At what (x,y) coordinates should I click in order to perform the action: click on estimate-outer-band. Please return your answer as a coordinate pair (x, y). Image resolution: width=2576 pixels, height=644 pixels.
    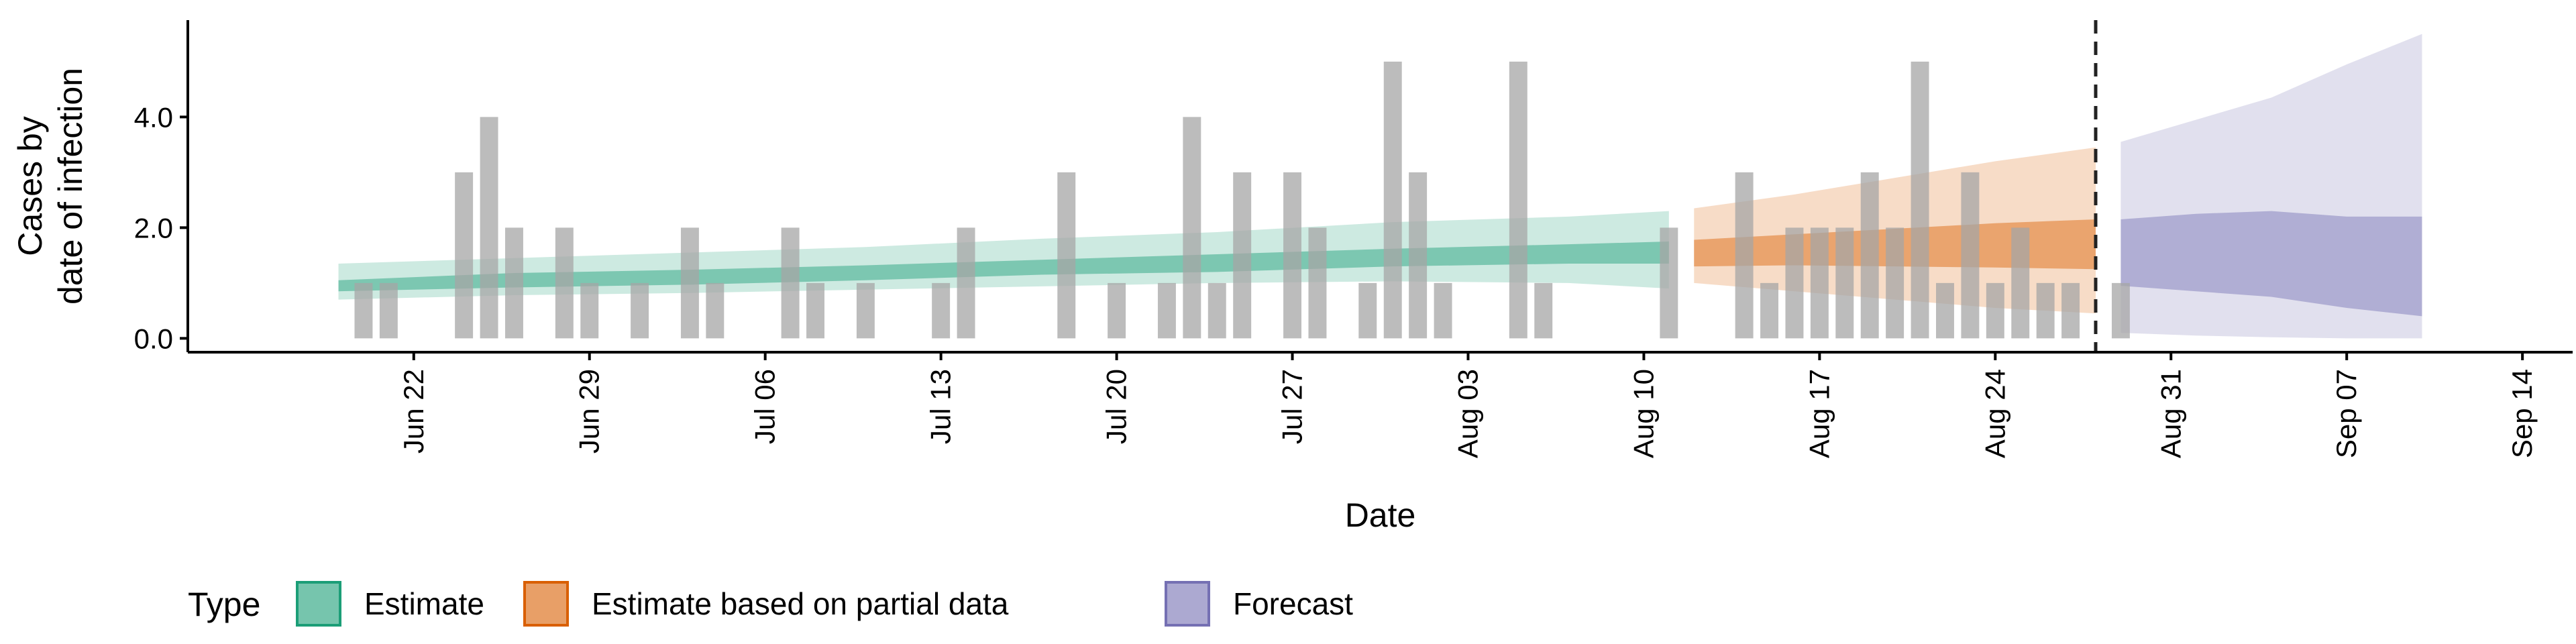
    Looking at the image, I should click on (1003, 255).